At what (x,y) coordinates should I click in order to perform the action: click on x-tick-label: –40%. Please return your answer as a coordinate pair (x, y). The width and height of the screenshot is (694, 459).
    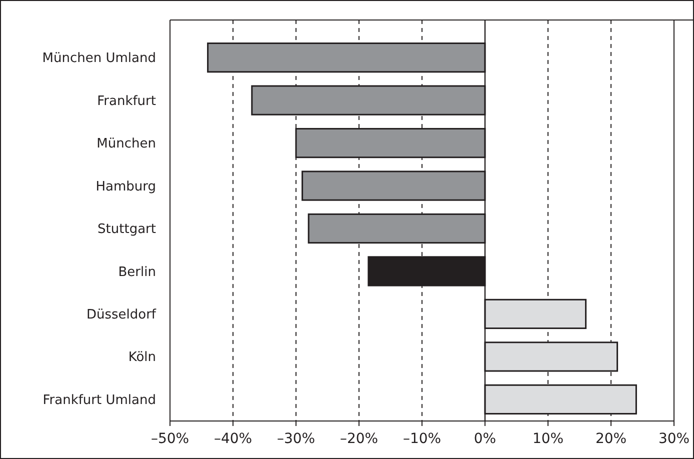
    Looking at the image, I should click on (233, 439).